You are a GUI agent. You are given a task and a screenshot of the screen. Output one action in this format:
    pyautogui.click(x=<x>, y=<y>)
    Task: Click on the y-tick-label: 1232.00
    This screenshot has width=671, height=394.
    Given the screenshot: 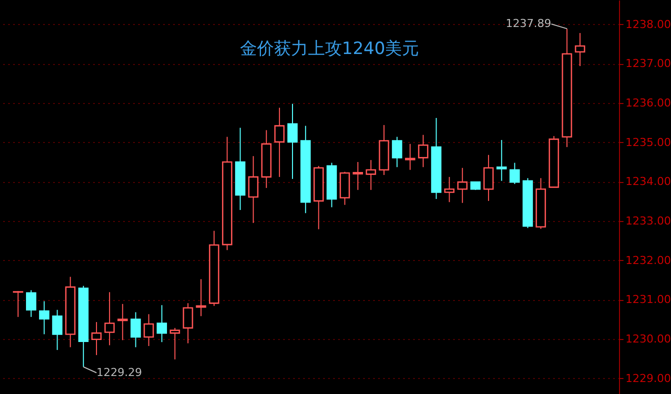 What is the action you would take?
    pyautogui.click(x=648, y=260)
    